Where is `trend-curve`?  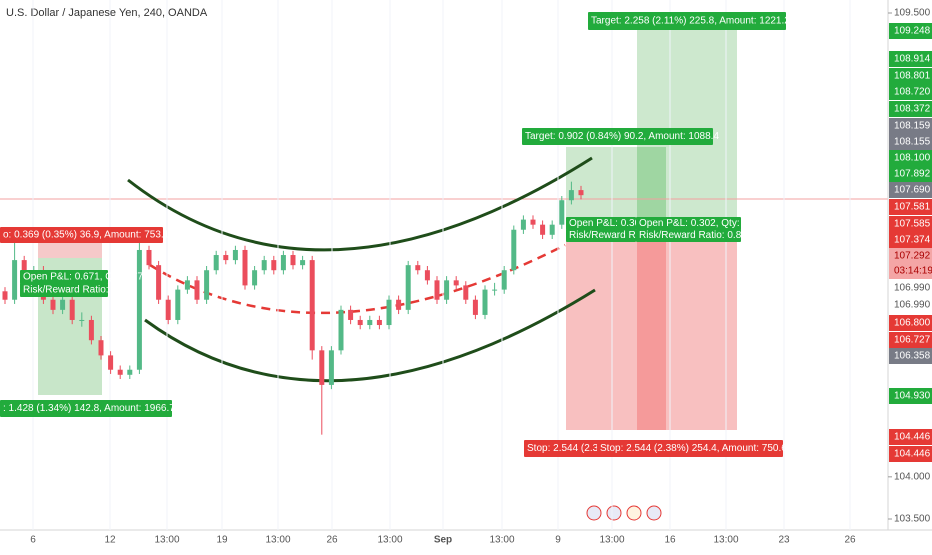 trend-curve is located at coordinates (370, 335).